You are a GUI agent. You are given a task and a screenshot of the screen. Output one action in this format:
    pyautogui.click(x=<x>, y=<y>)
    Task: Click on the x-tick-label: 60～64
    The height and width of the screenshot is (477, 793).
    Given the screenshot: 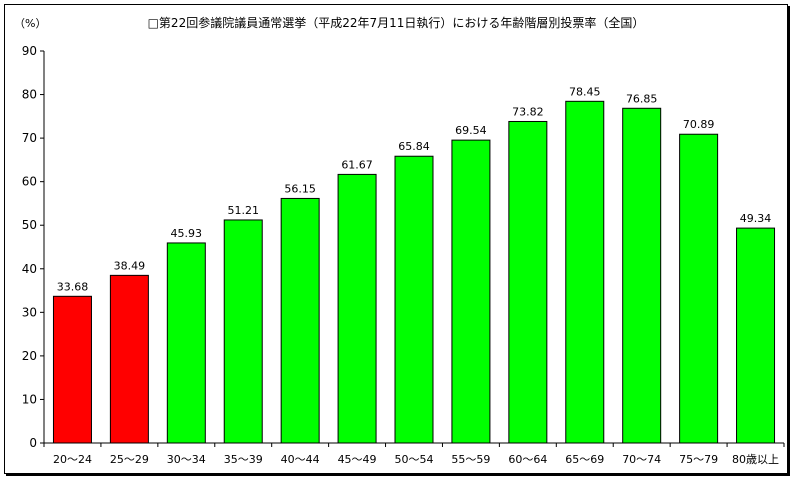 What is the action you would take?
    pyautogui.click(x=527, y=459)
    